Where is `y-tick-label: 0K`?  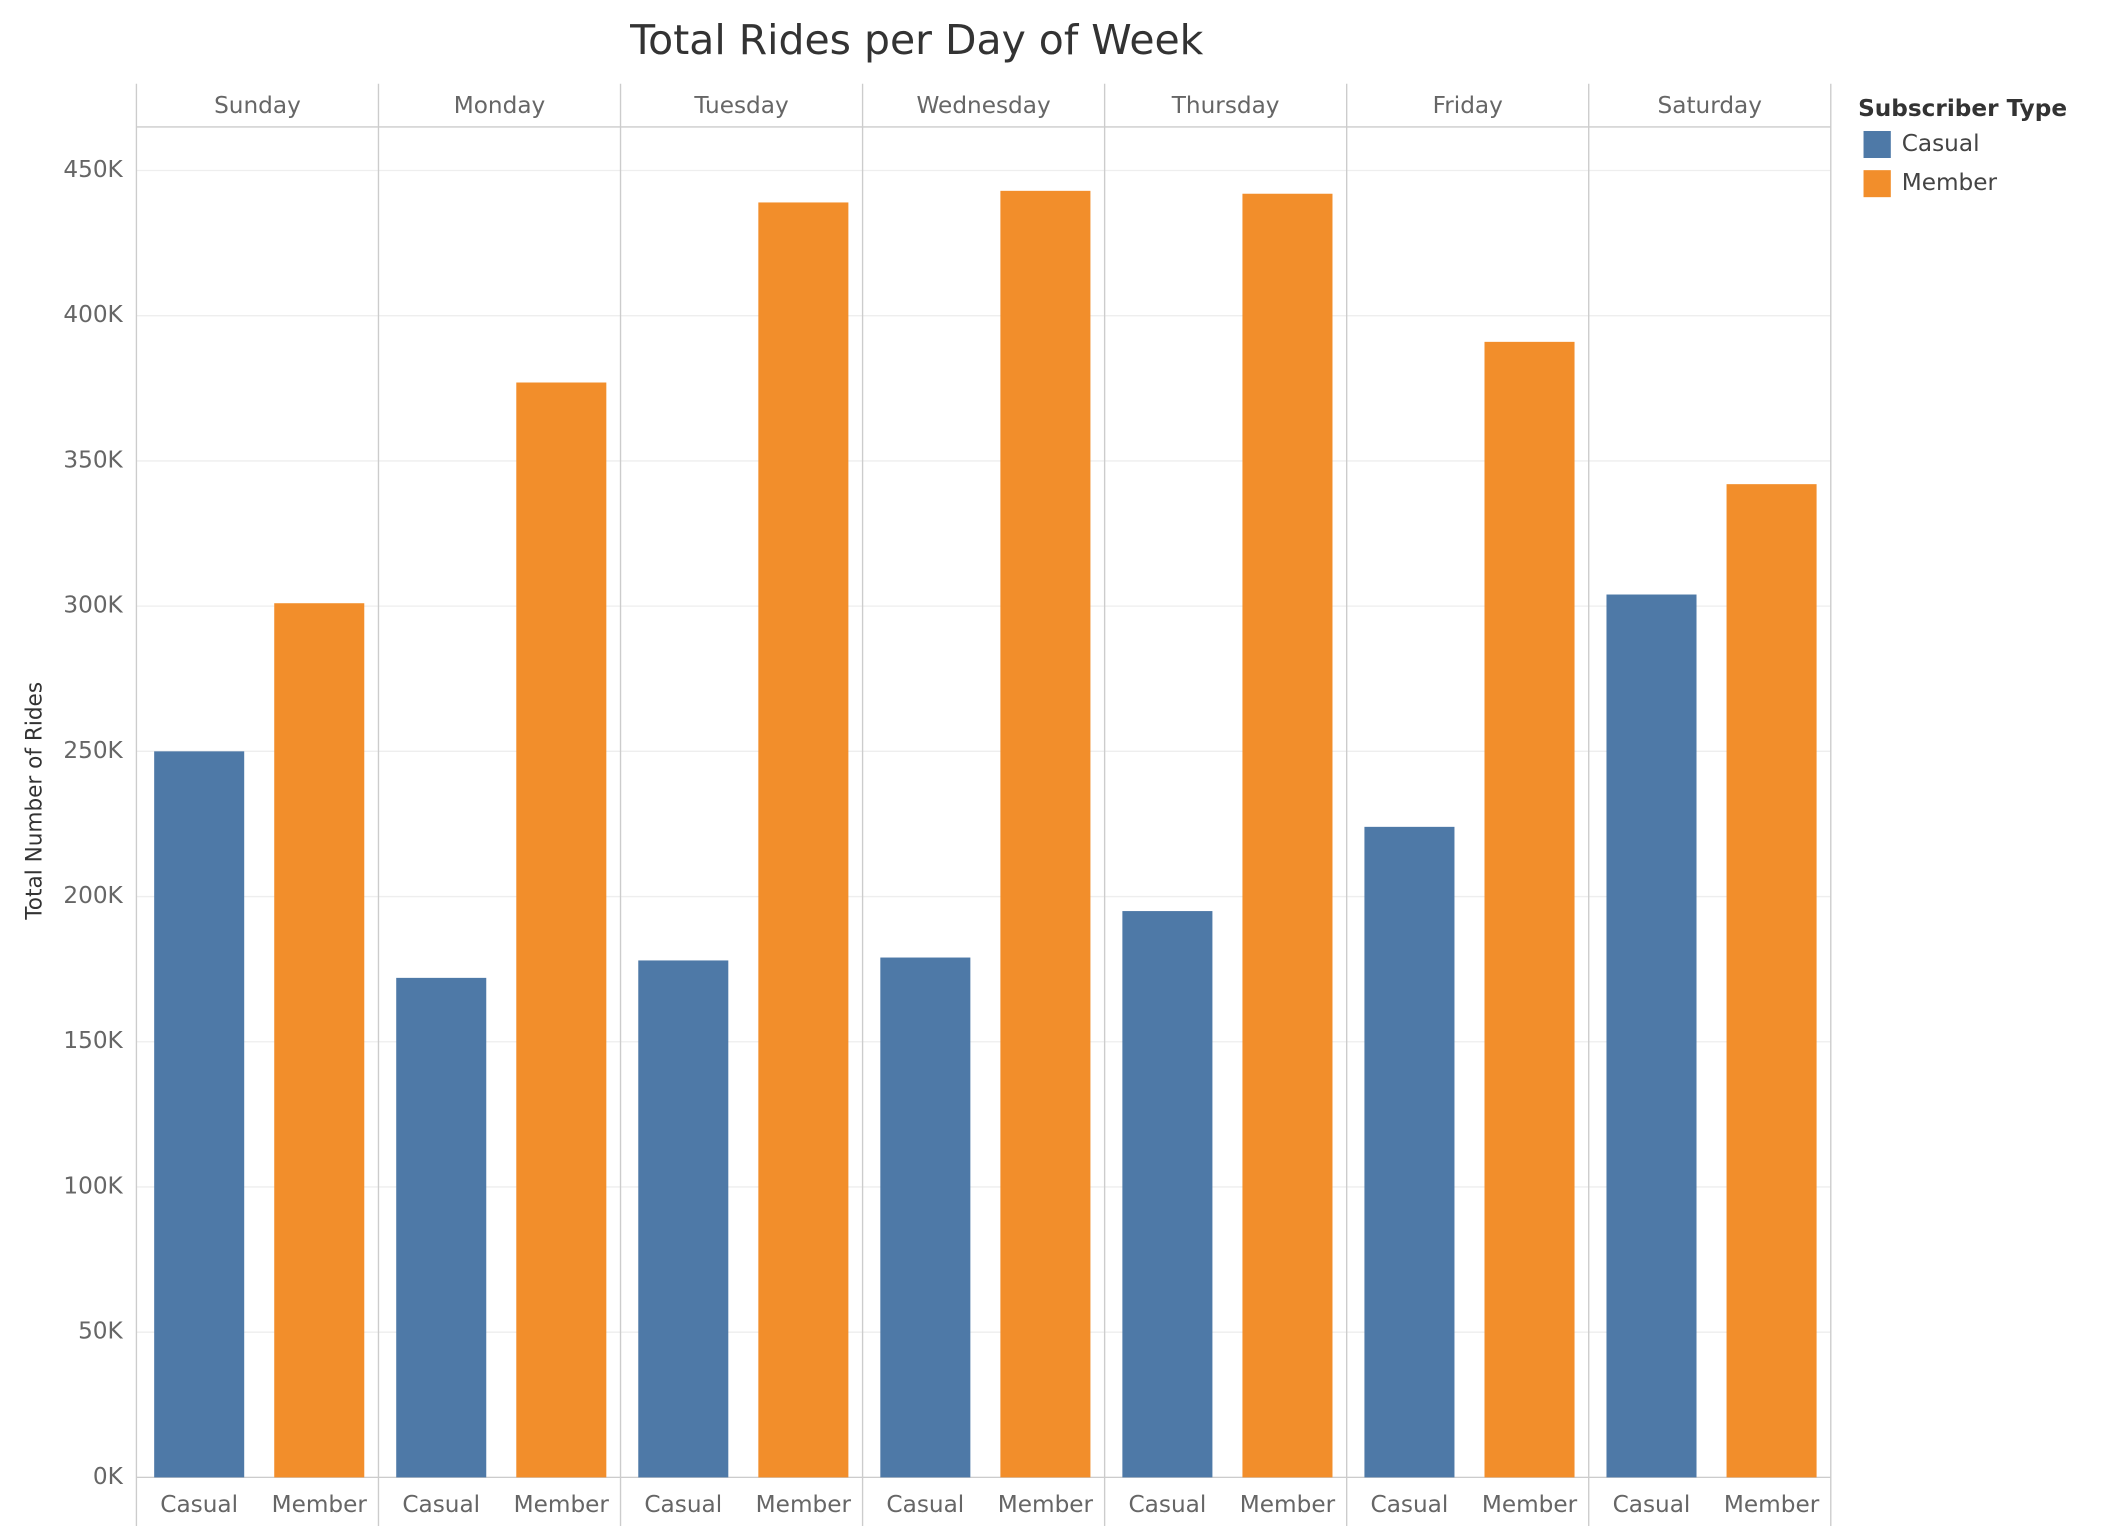 y-tick-label: 0K is located at coordinates (108, 1477).